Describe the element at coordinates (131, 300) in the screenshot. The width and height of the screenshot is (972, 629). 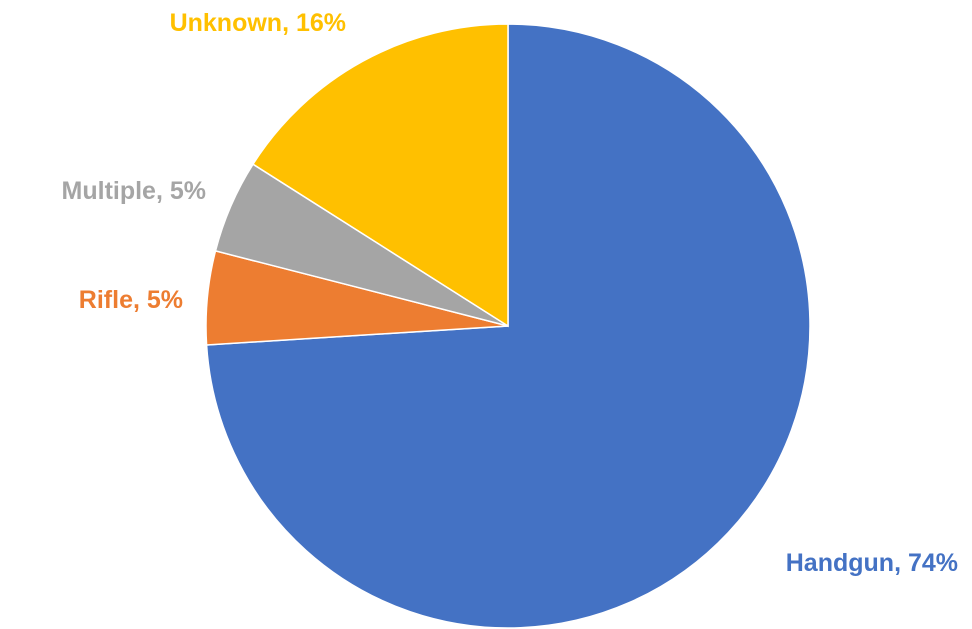
I see `slice-label-rifle: Rifle, 5%` at that location.